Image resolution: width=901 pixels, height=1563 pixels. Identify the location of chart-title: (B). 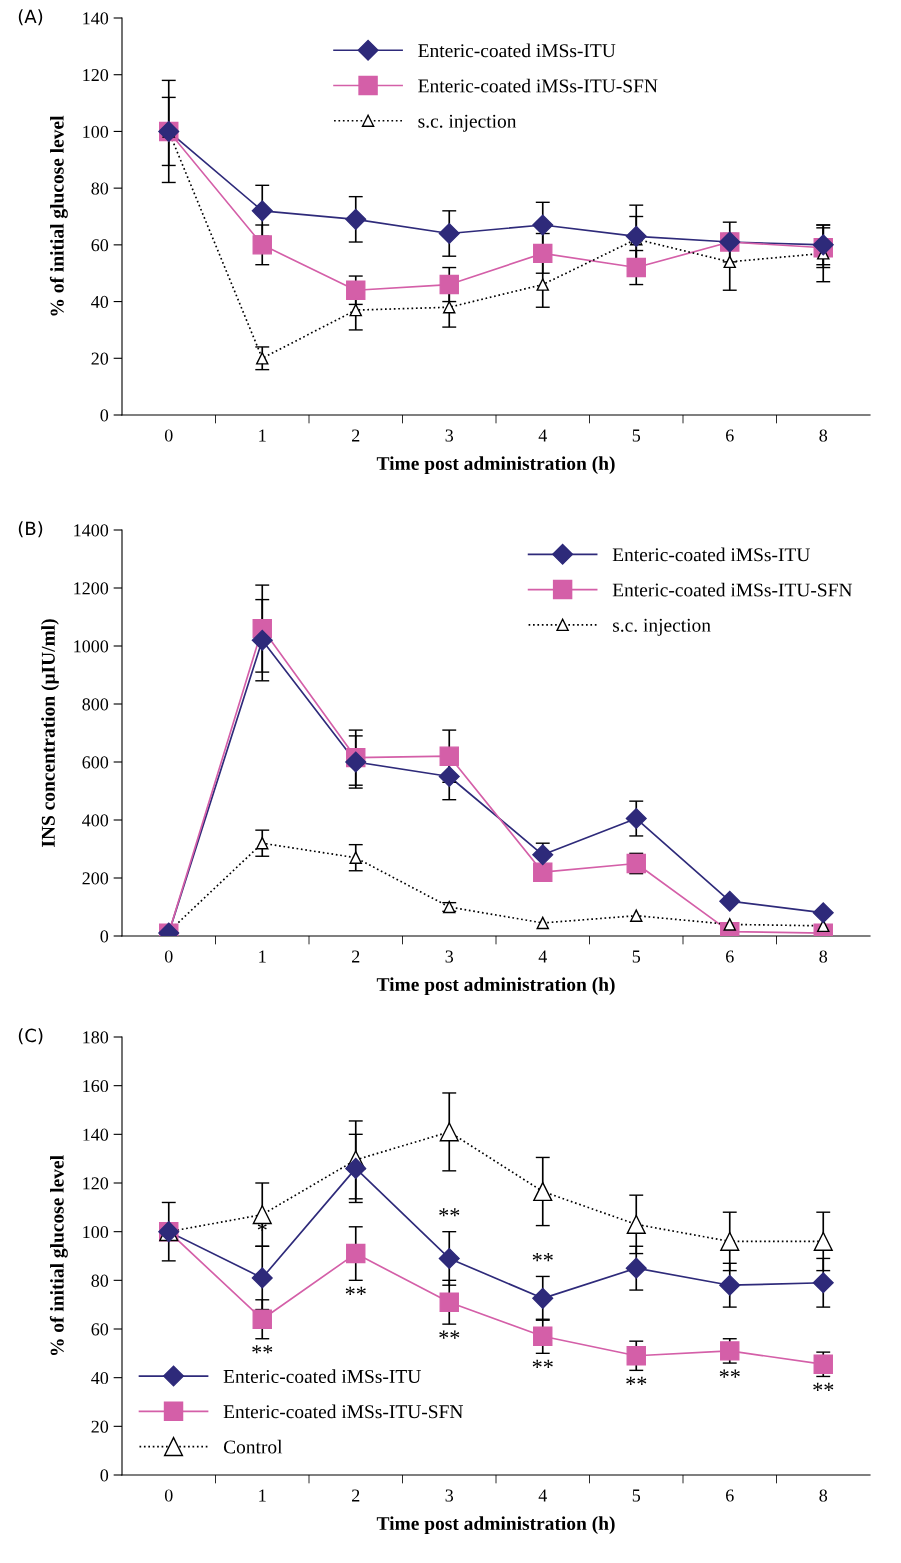
(30, 529).